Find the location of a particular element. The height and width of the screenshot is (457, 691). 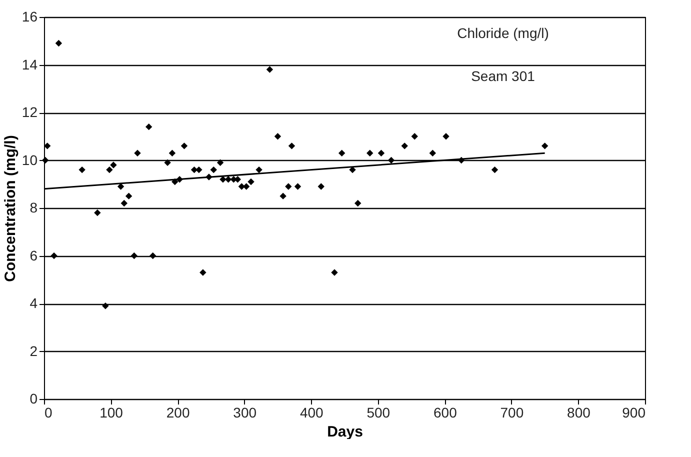

y-tick-label: 14 is located at coordinates (30, 64).